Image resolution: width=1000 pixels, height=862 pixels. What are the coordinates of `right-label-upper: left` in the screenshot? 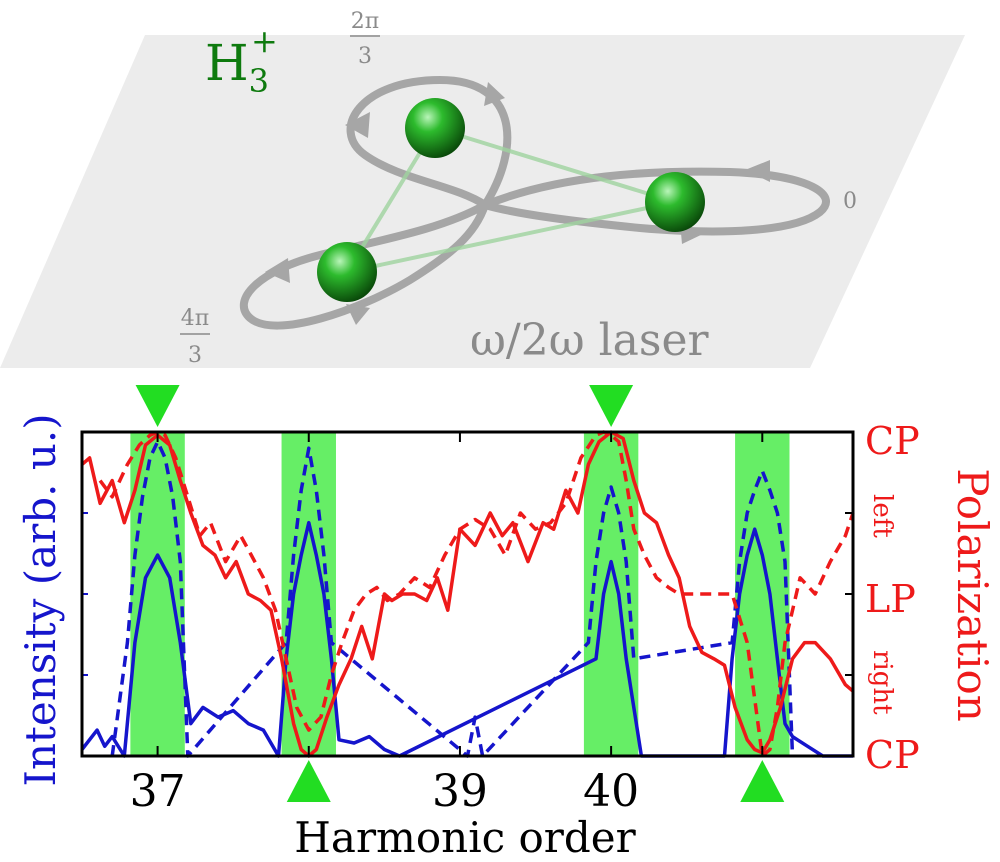 It's located at (882, 516).